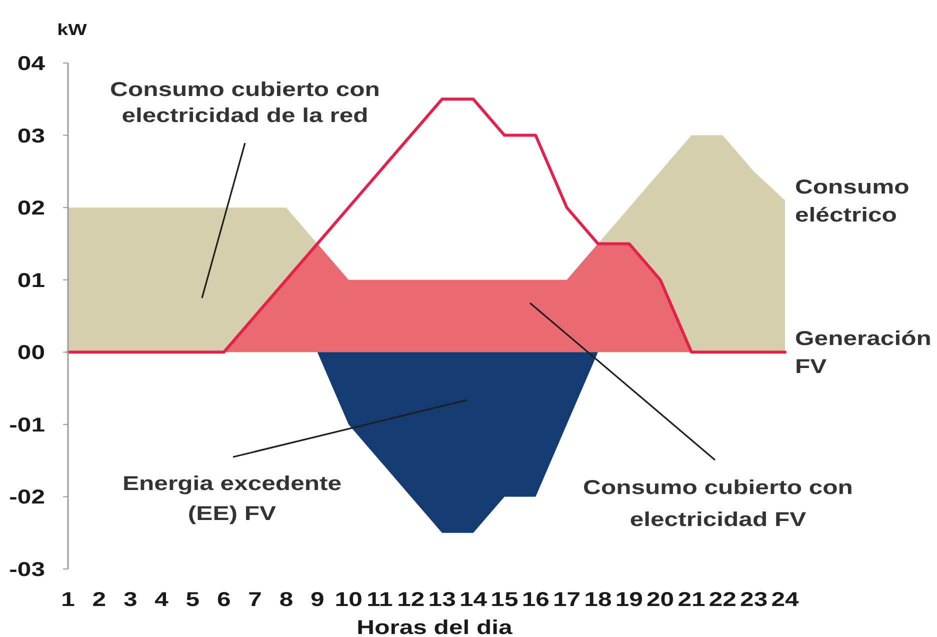  What do you see at coordinates (31, 280) in the screenshot?
I see `y-tick-label: 01` at bounding box center [31, 280].